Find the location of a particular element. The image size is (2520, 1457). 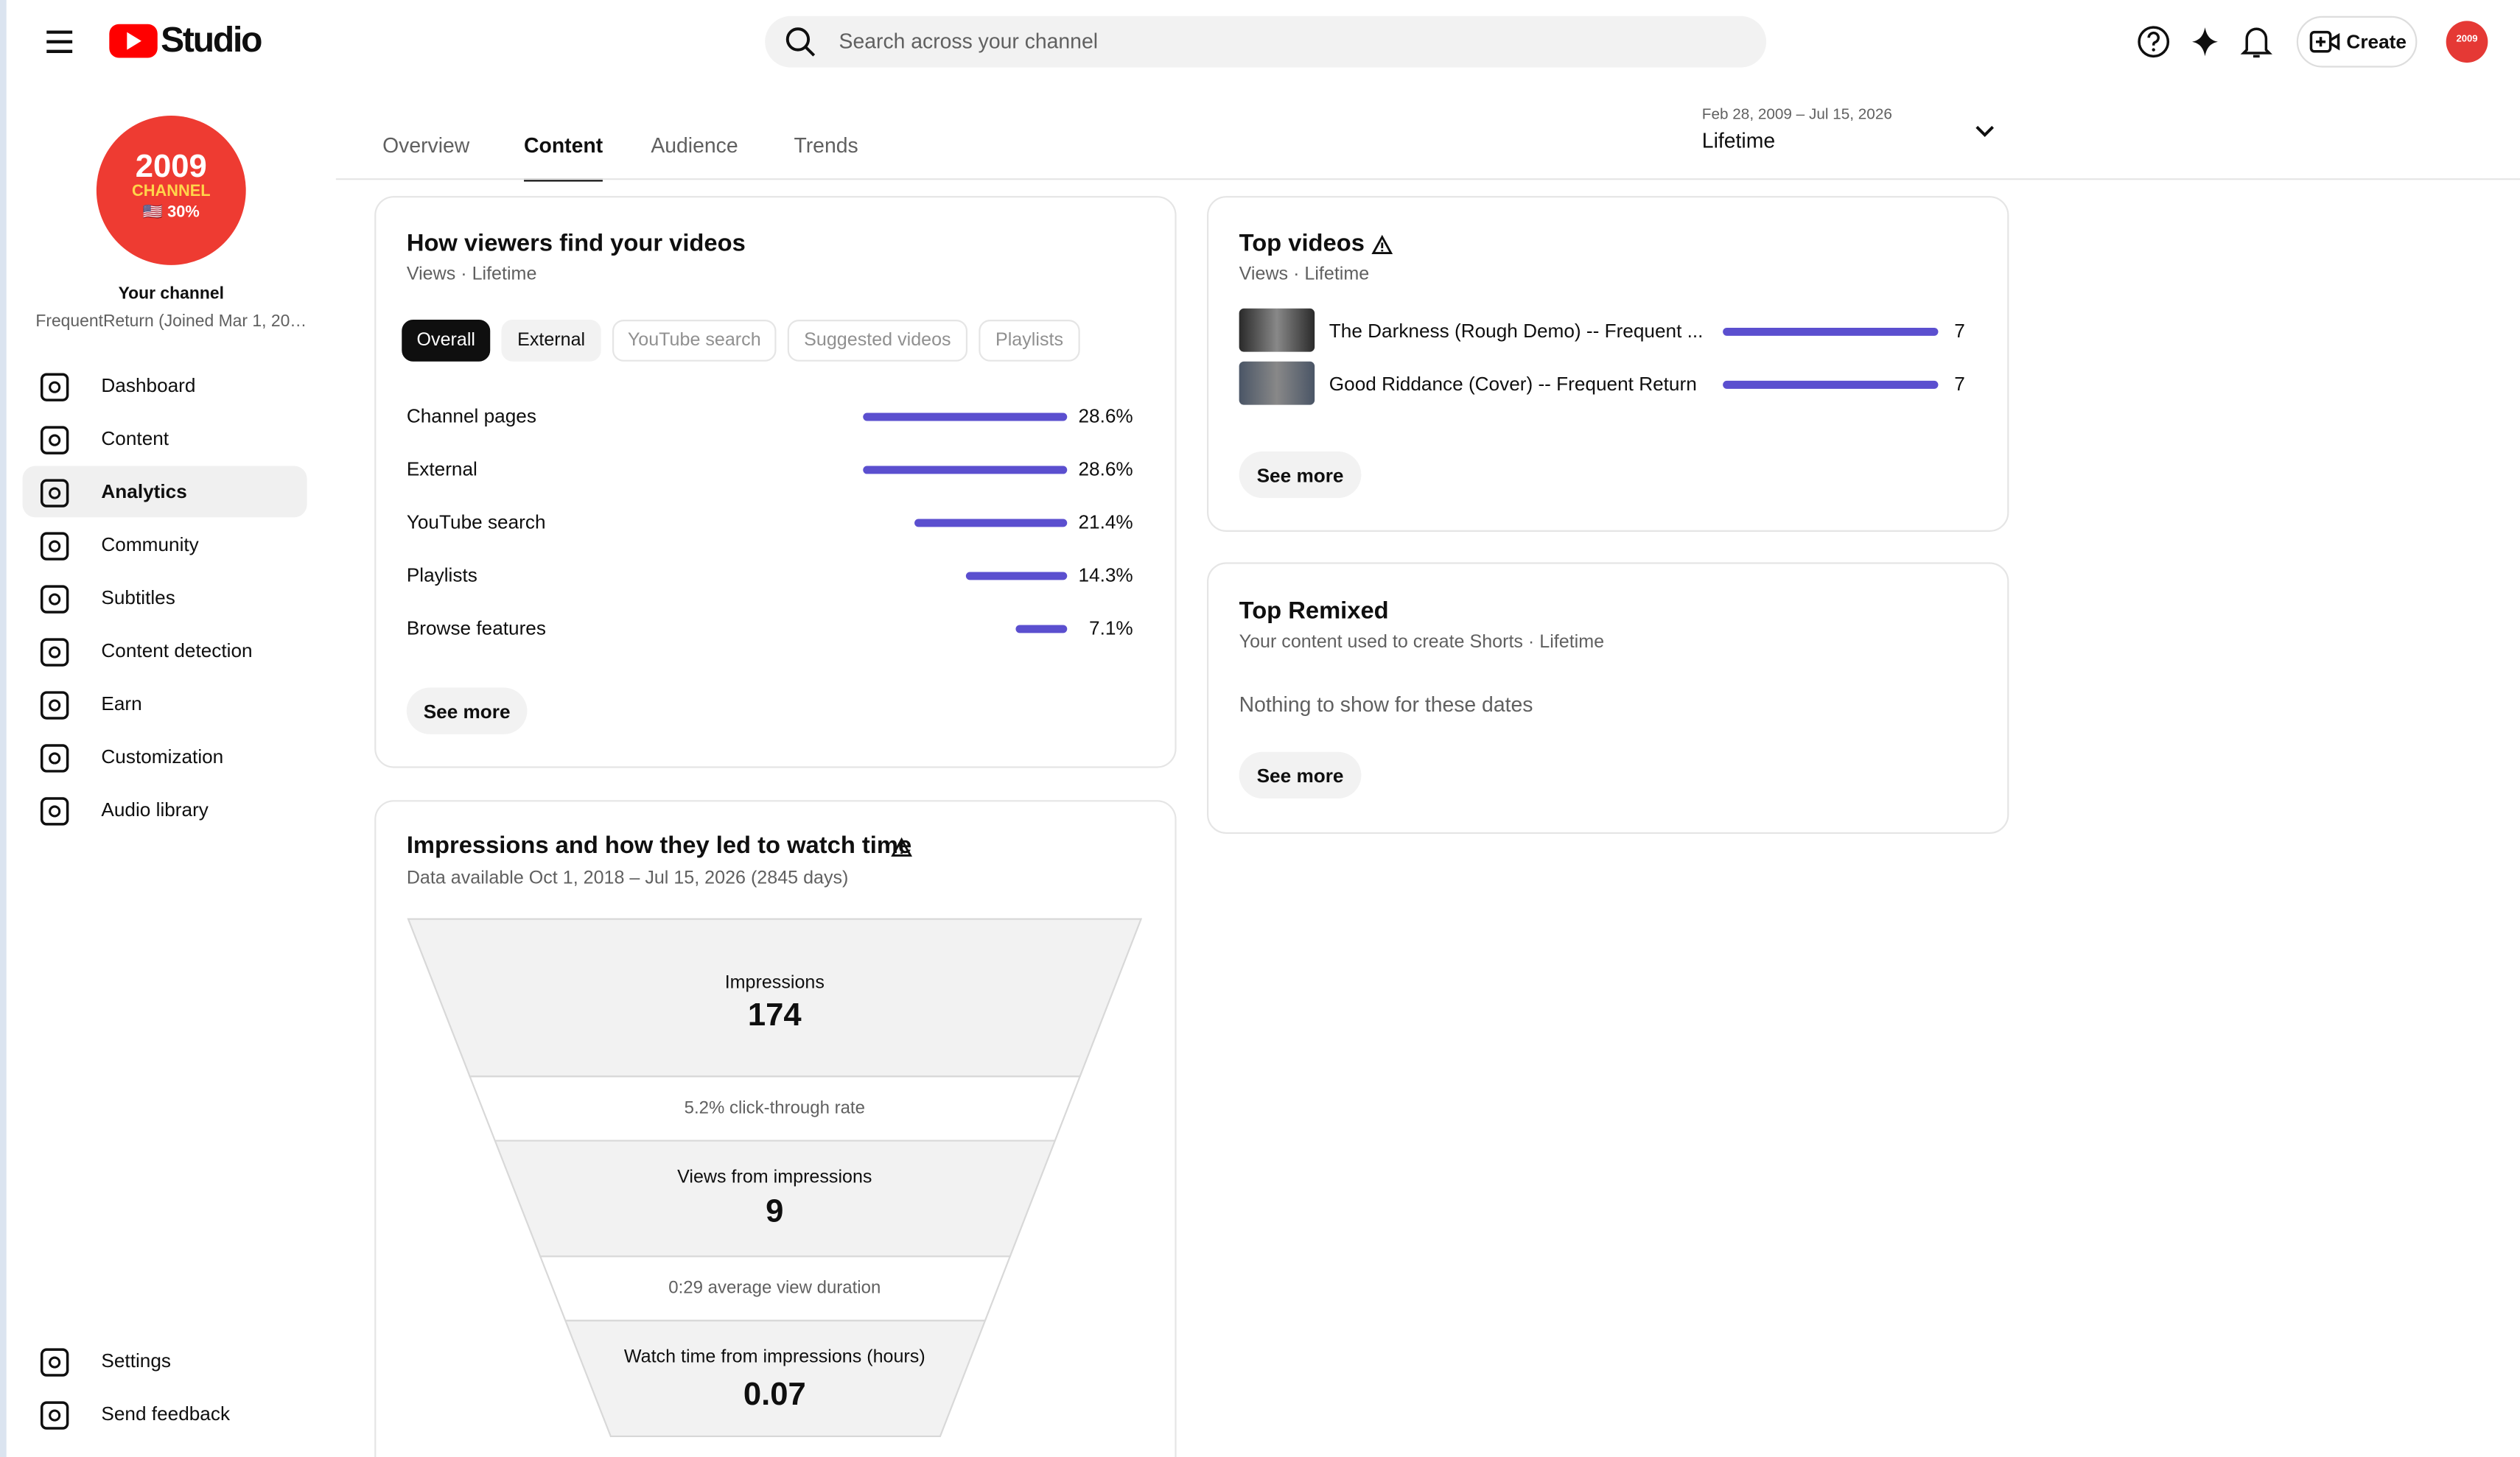

search-icon is located at coordinates (800, 42).